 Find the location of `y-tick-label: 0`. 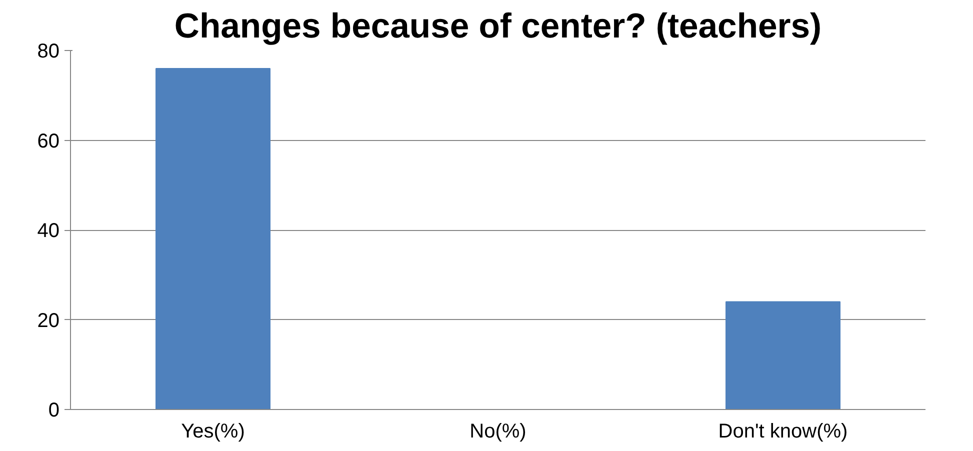

y-tick-label: 0 is located at coordinates (54, 411).